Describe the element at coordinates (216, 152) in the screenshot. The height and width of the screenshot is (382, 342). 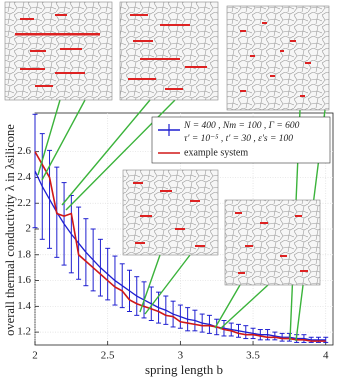
I see `legend-label: example system` at that location.